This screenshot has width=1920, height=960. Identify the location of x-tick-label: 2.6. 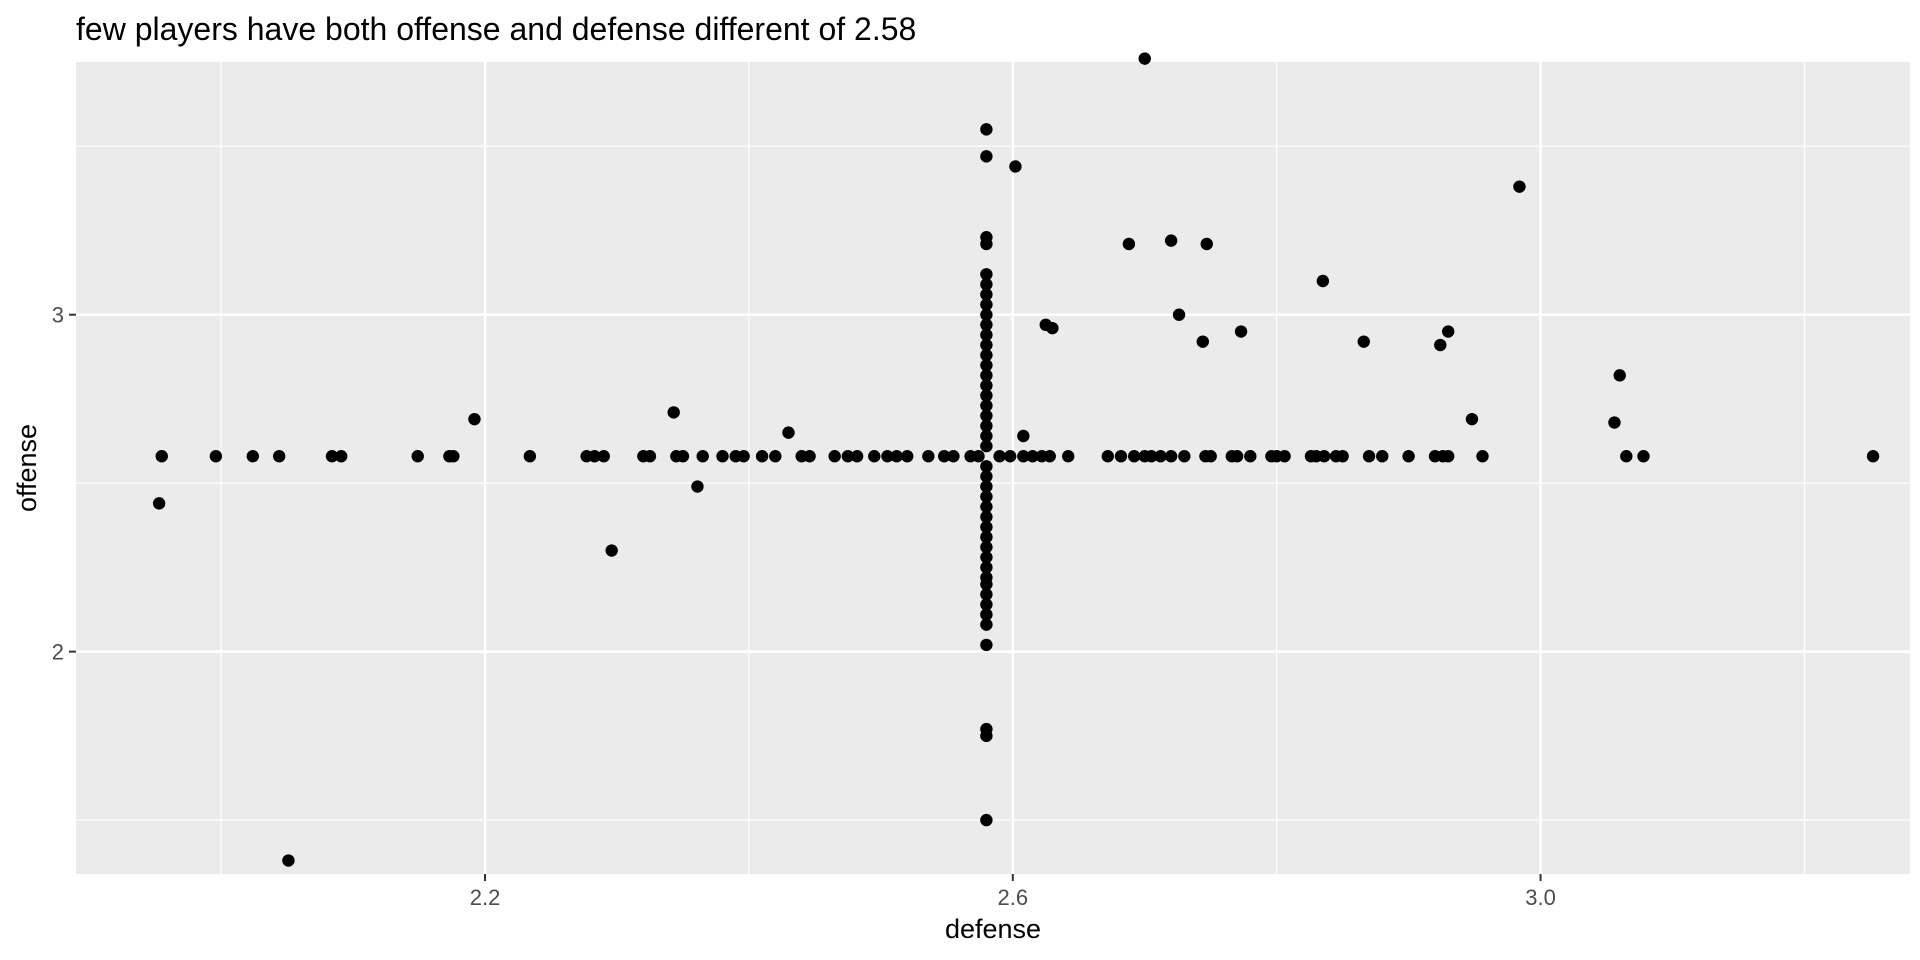
(1012, 897).